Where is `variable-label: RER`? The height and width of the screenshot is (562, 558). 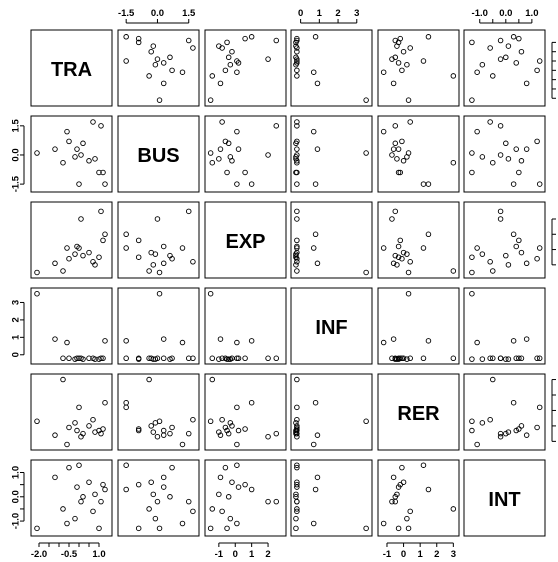
variable-label: RER is located at coordinates (418, 414).